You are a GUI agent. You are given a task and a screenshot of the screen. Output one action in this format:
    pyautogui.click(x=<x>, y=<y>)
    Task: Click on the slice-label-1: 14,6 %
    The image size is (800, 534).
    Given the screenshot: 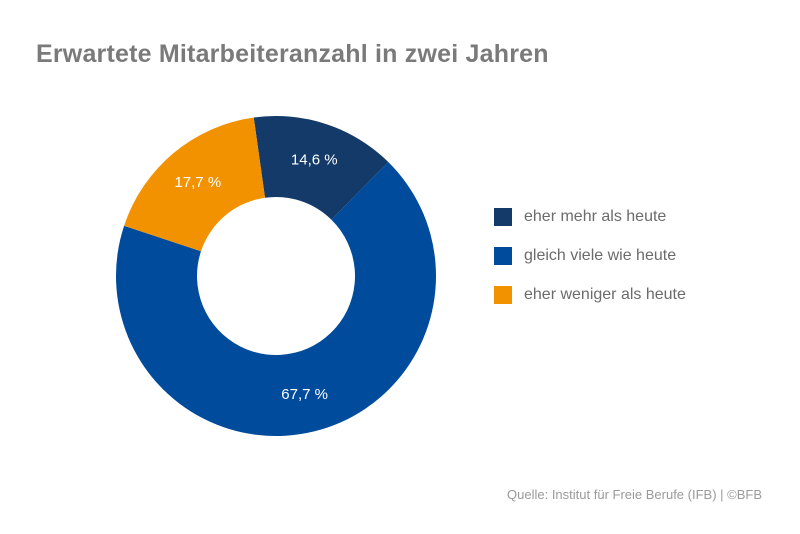 What is the action you would take?
    pyautogui.click(x=314, y=160)
    